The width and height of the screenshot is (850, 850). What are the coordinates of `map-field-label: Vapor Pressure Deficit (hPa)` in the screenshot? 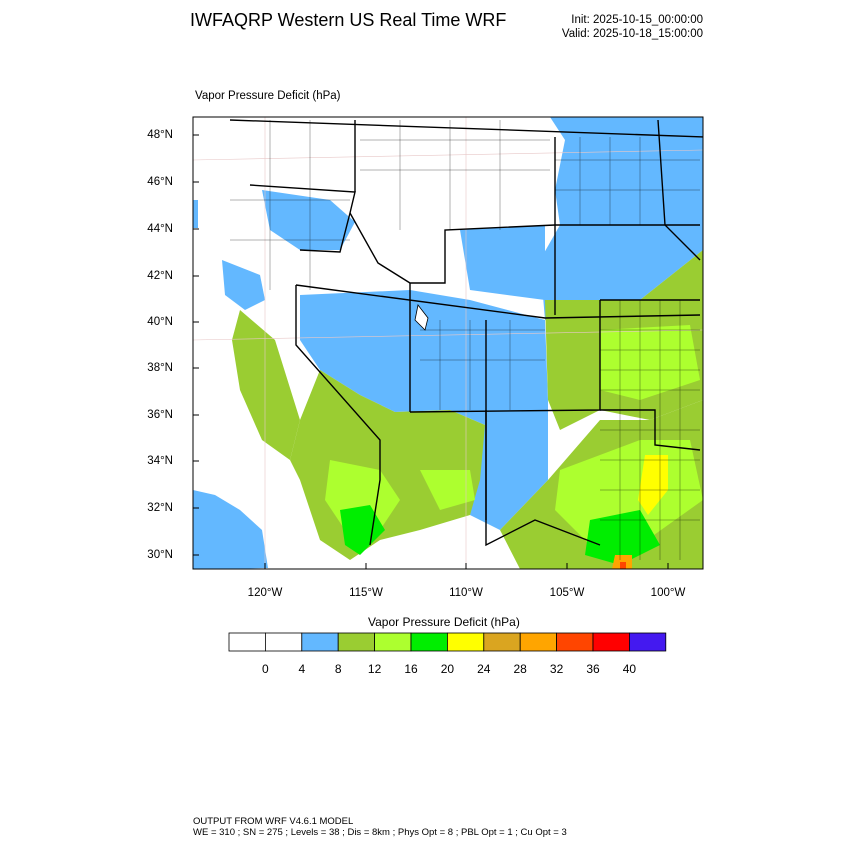 It's located at (268, 96).